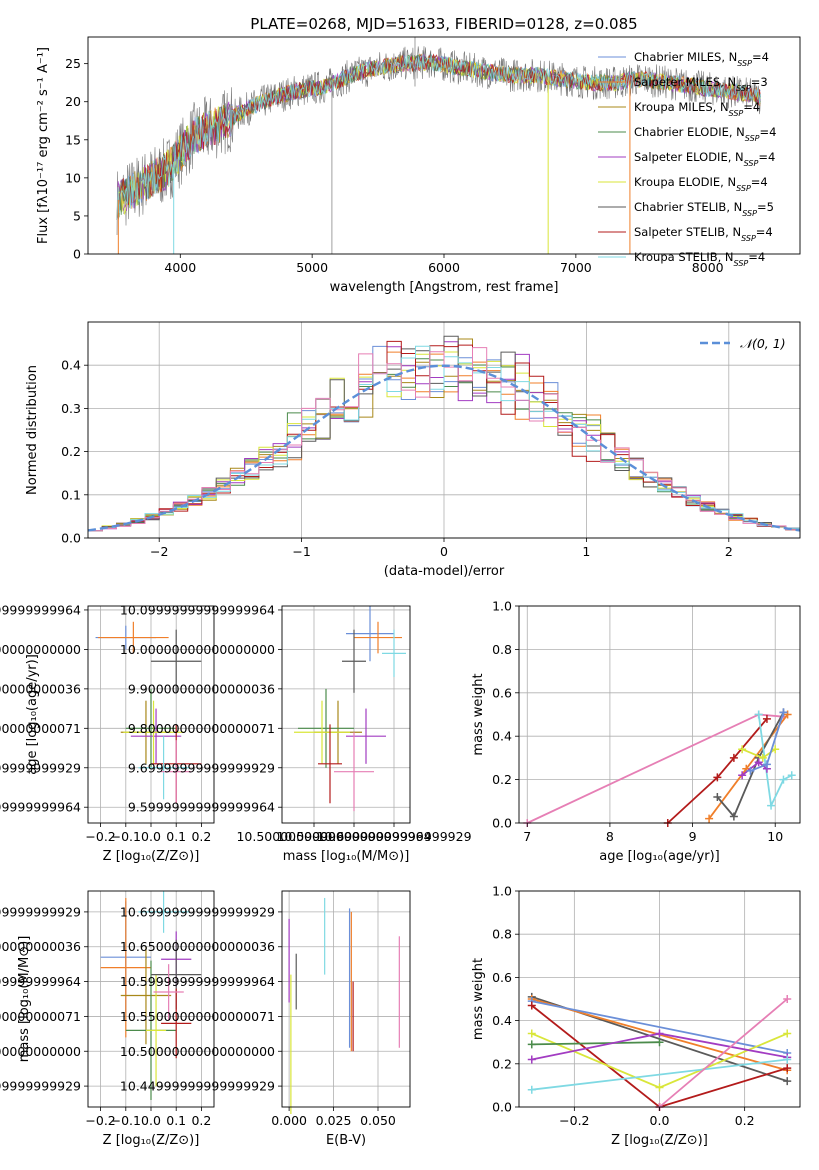  What do you see at coordinates (71, 408) in the screenshot?
I see `y-tick-label: 0.3` at bounding box center [71, 408].